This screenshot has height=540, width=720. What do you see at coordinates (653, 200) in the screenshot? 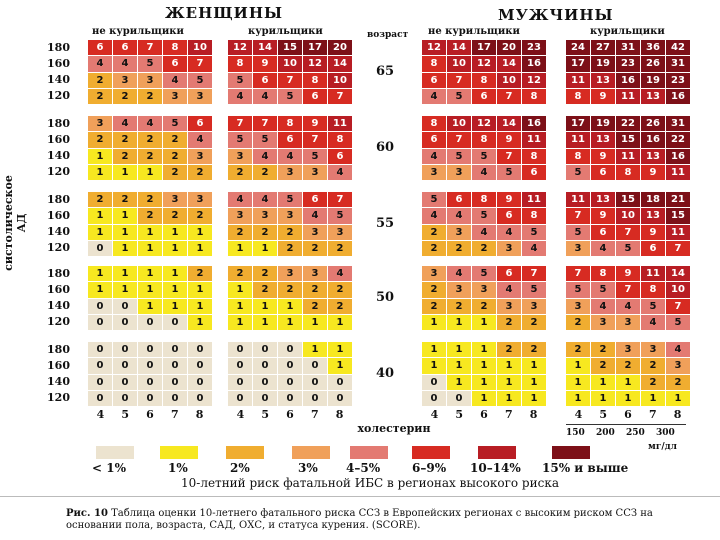
I see `risk-cell: 18` at bounding box center [653, 200].